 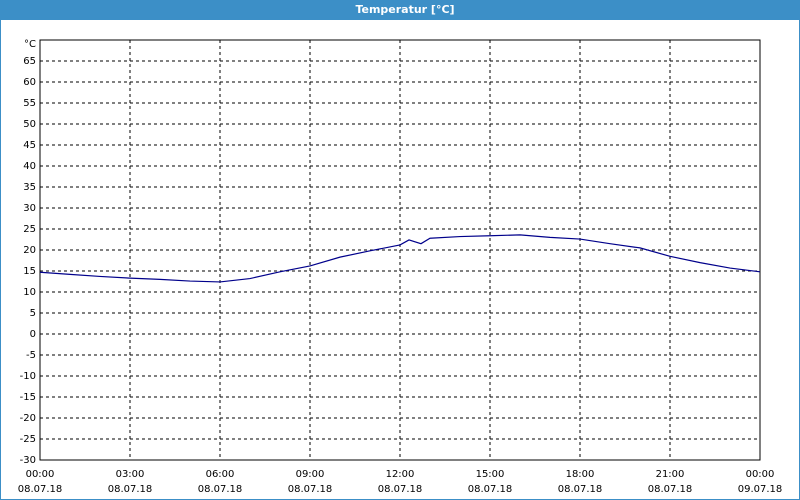 I want to click on y-tick-label: 25, so click(x=29, y=229).